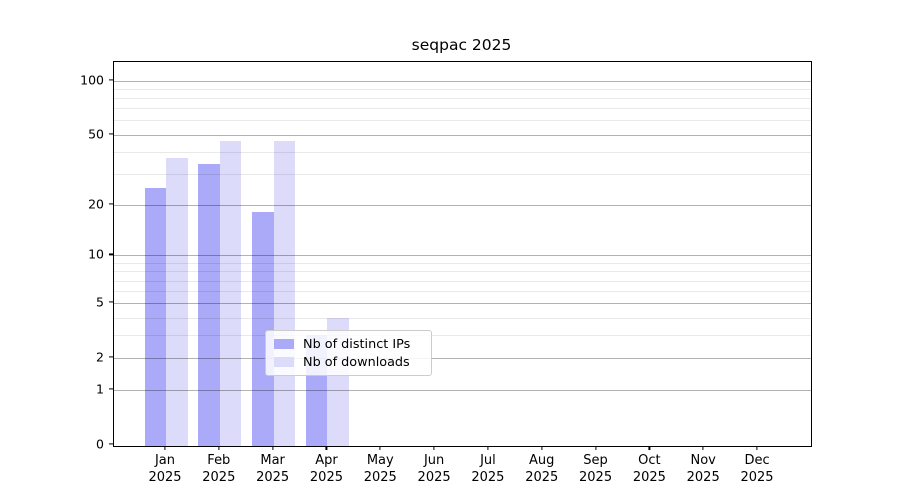  What do you see at coordinates (284, 344) in the screenshot?
I see `legend-swatch-distinct-ips` at bounding box center [284, 344].